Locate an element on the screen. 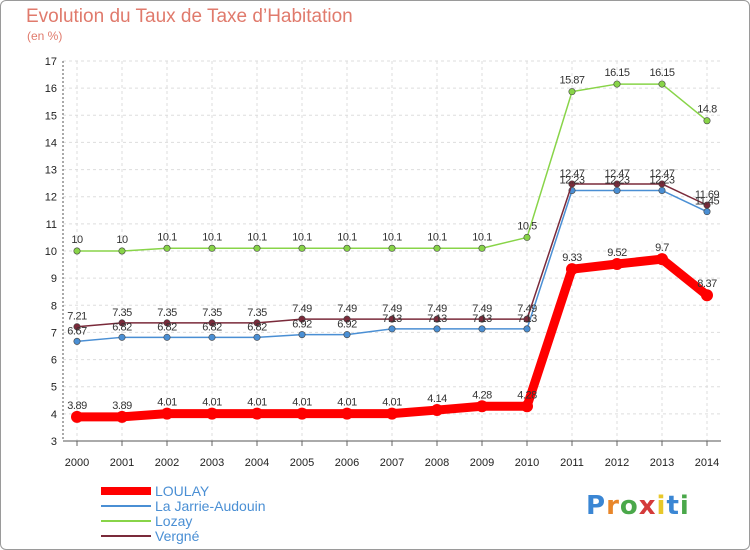 Image resolution: width=750 pixels, height=550 pixels. legend-label: Lozay is located at coordinates (174, 520).